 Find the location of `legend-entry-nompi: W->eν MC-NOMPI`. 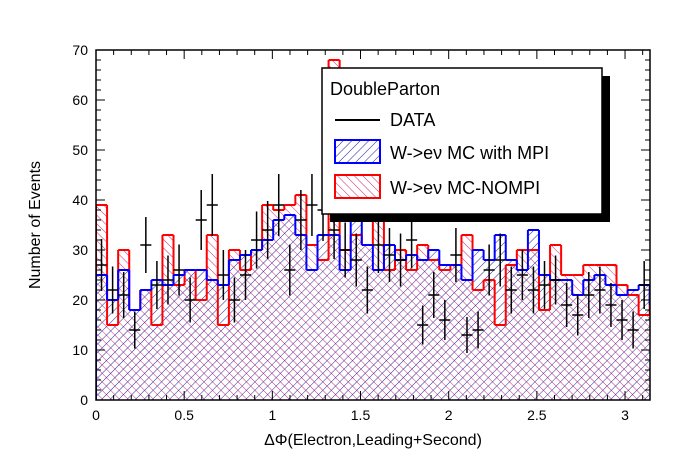

legend-entry-nompi: W->eν MC-NOMPI is located at coordinates (465, 188).